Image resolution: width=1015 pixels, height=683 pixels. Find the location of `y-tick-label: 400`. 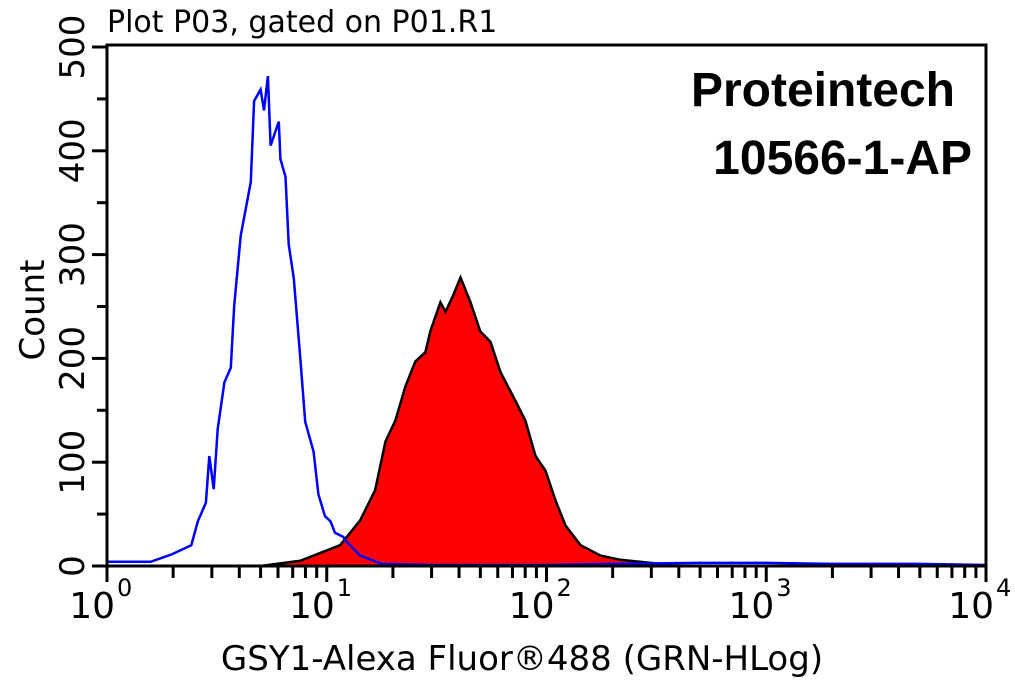

y-tick-label: 400 is located at coordinates (73, 150).